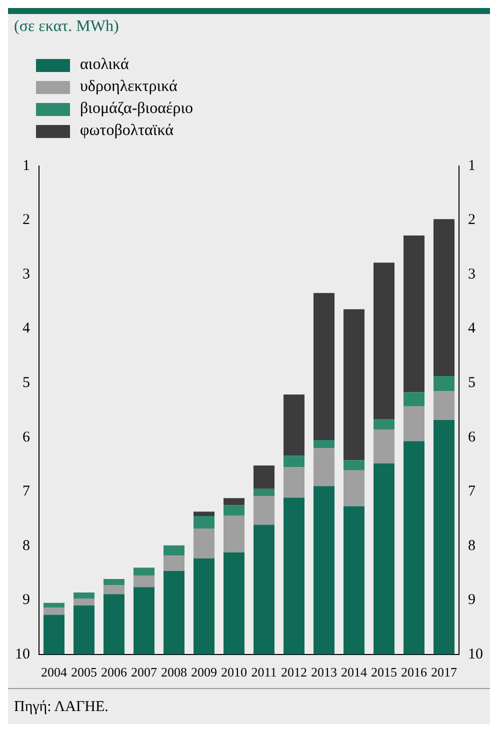 The image size is (498, 733). I want to click on x-tick-label: 2016, so click(414, 672).